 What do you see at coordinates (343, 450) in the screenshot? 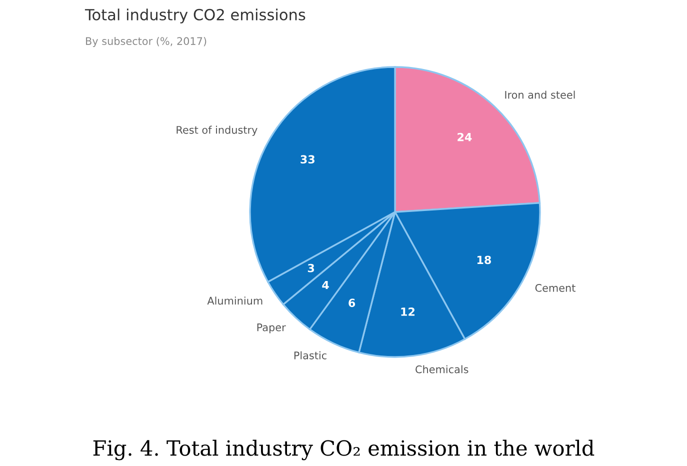
I see `caption: Fig. 4. Total industry CO₂ emission in the world` at bounding box center [343, 450].